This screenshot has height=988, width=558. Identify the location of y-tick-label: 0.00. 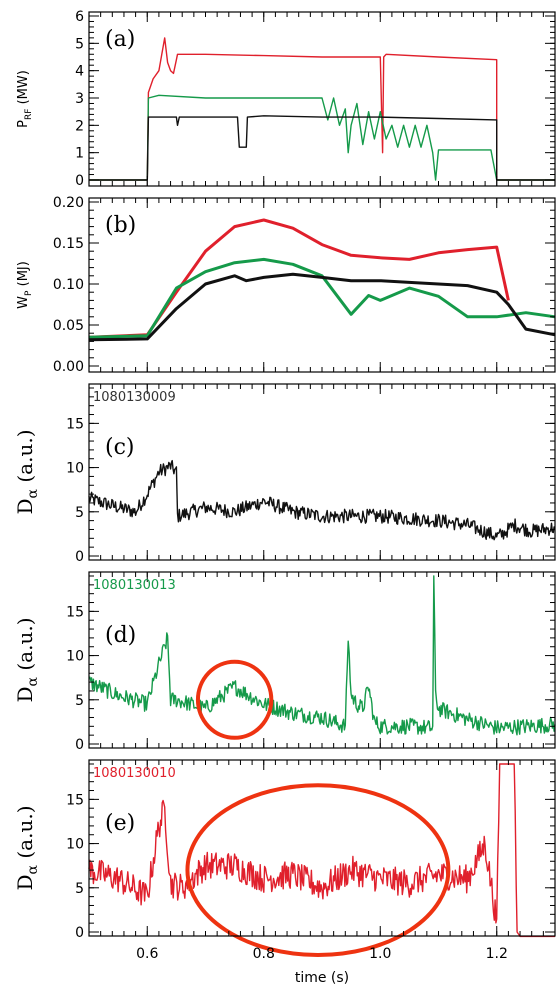
(68, 367).